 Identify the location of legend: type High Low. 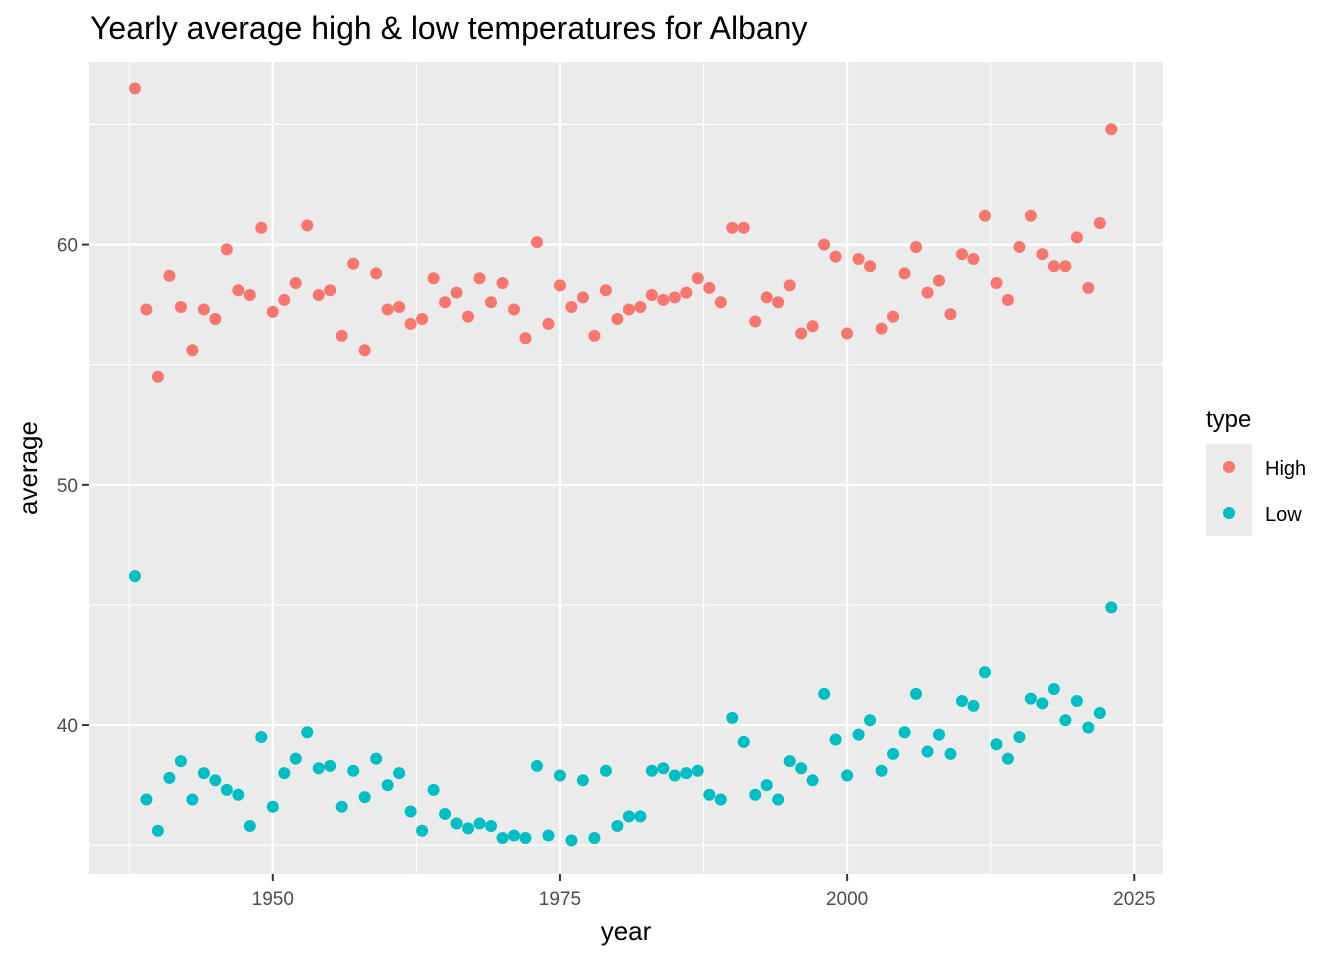
(1256, 471).